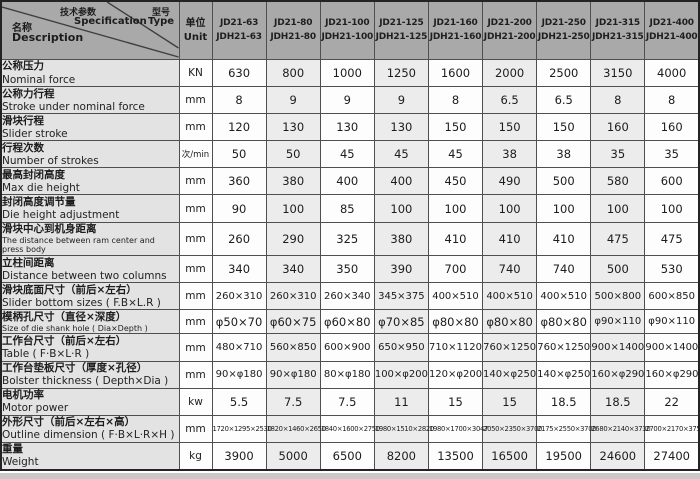 This screenshot has height=479, width=700. Describe the element at coordinates (510, 322) in the screenshot. I see `value-cell: φ80×80` at that location.